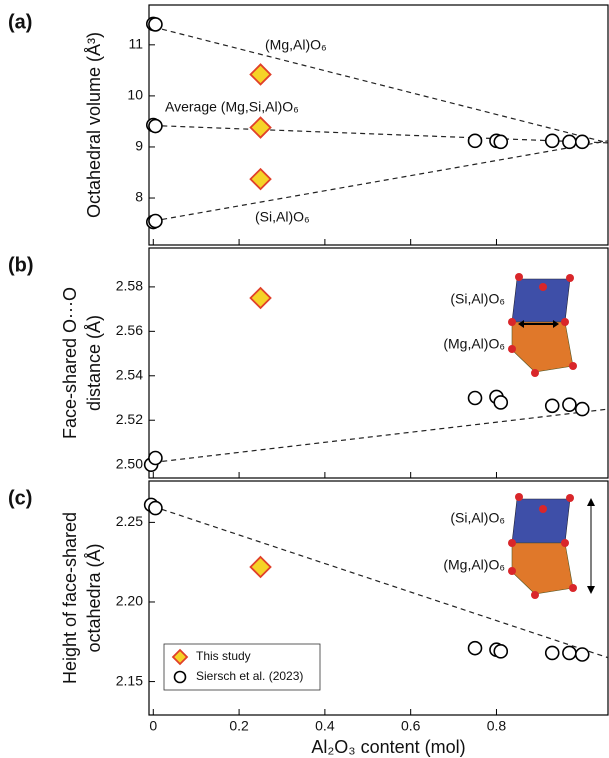  I want to click on legend-label: Siersch et al. (2023), so click(249, 676).